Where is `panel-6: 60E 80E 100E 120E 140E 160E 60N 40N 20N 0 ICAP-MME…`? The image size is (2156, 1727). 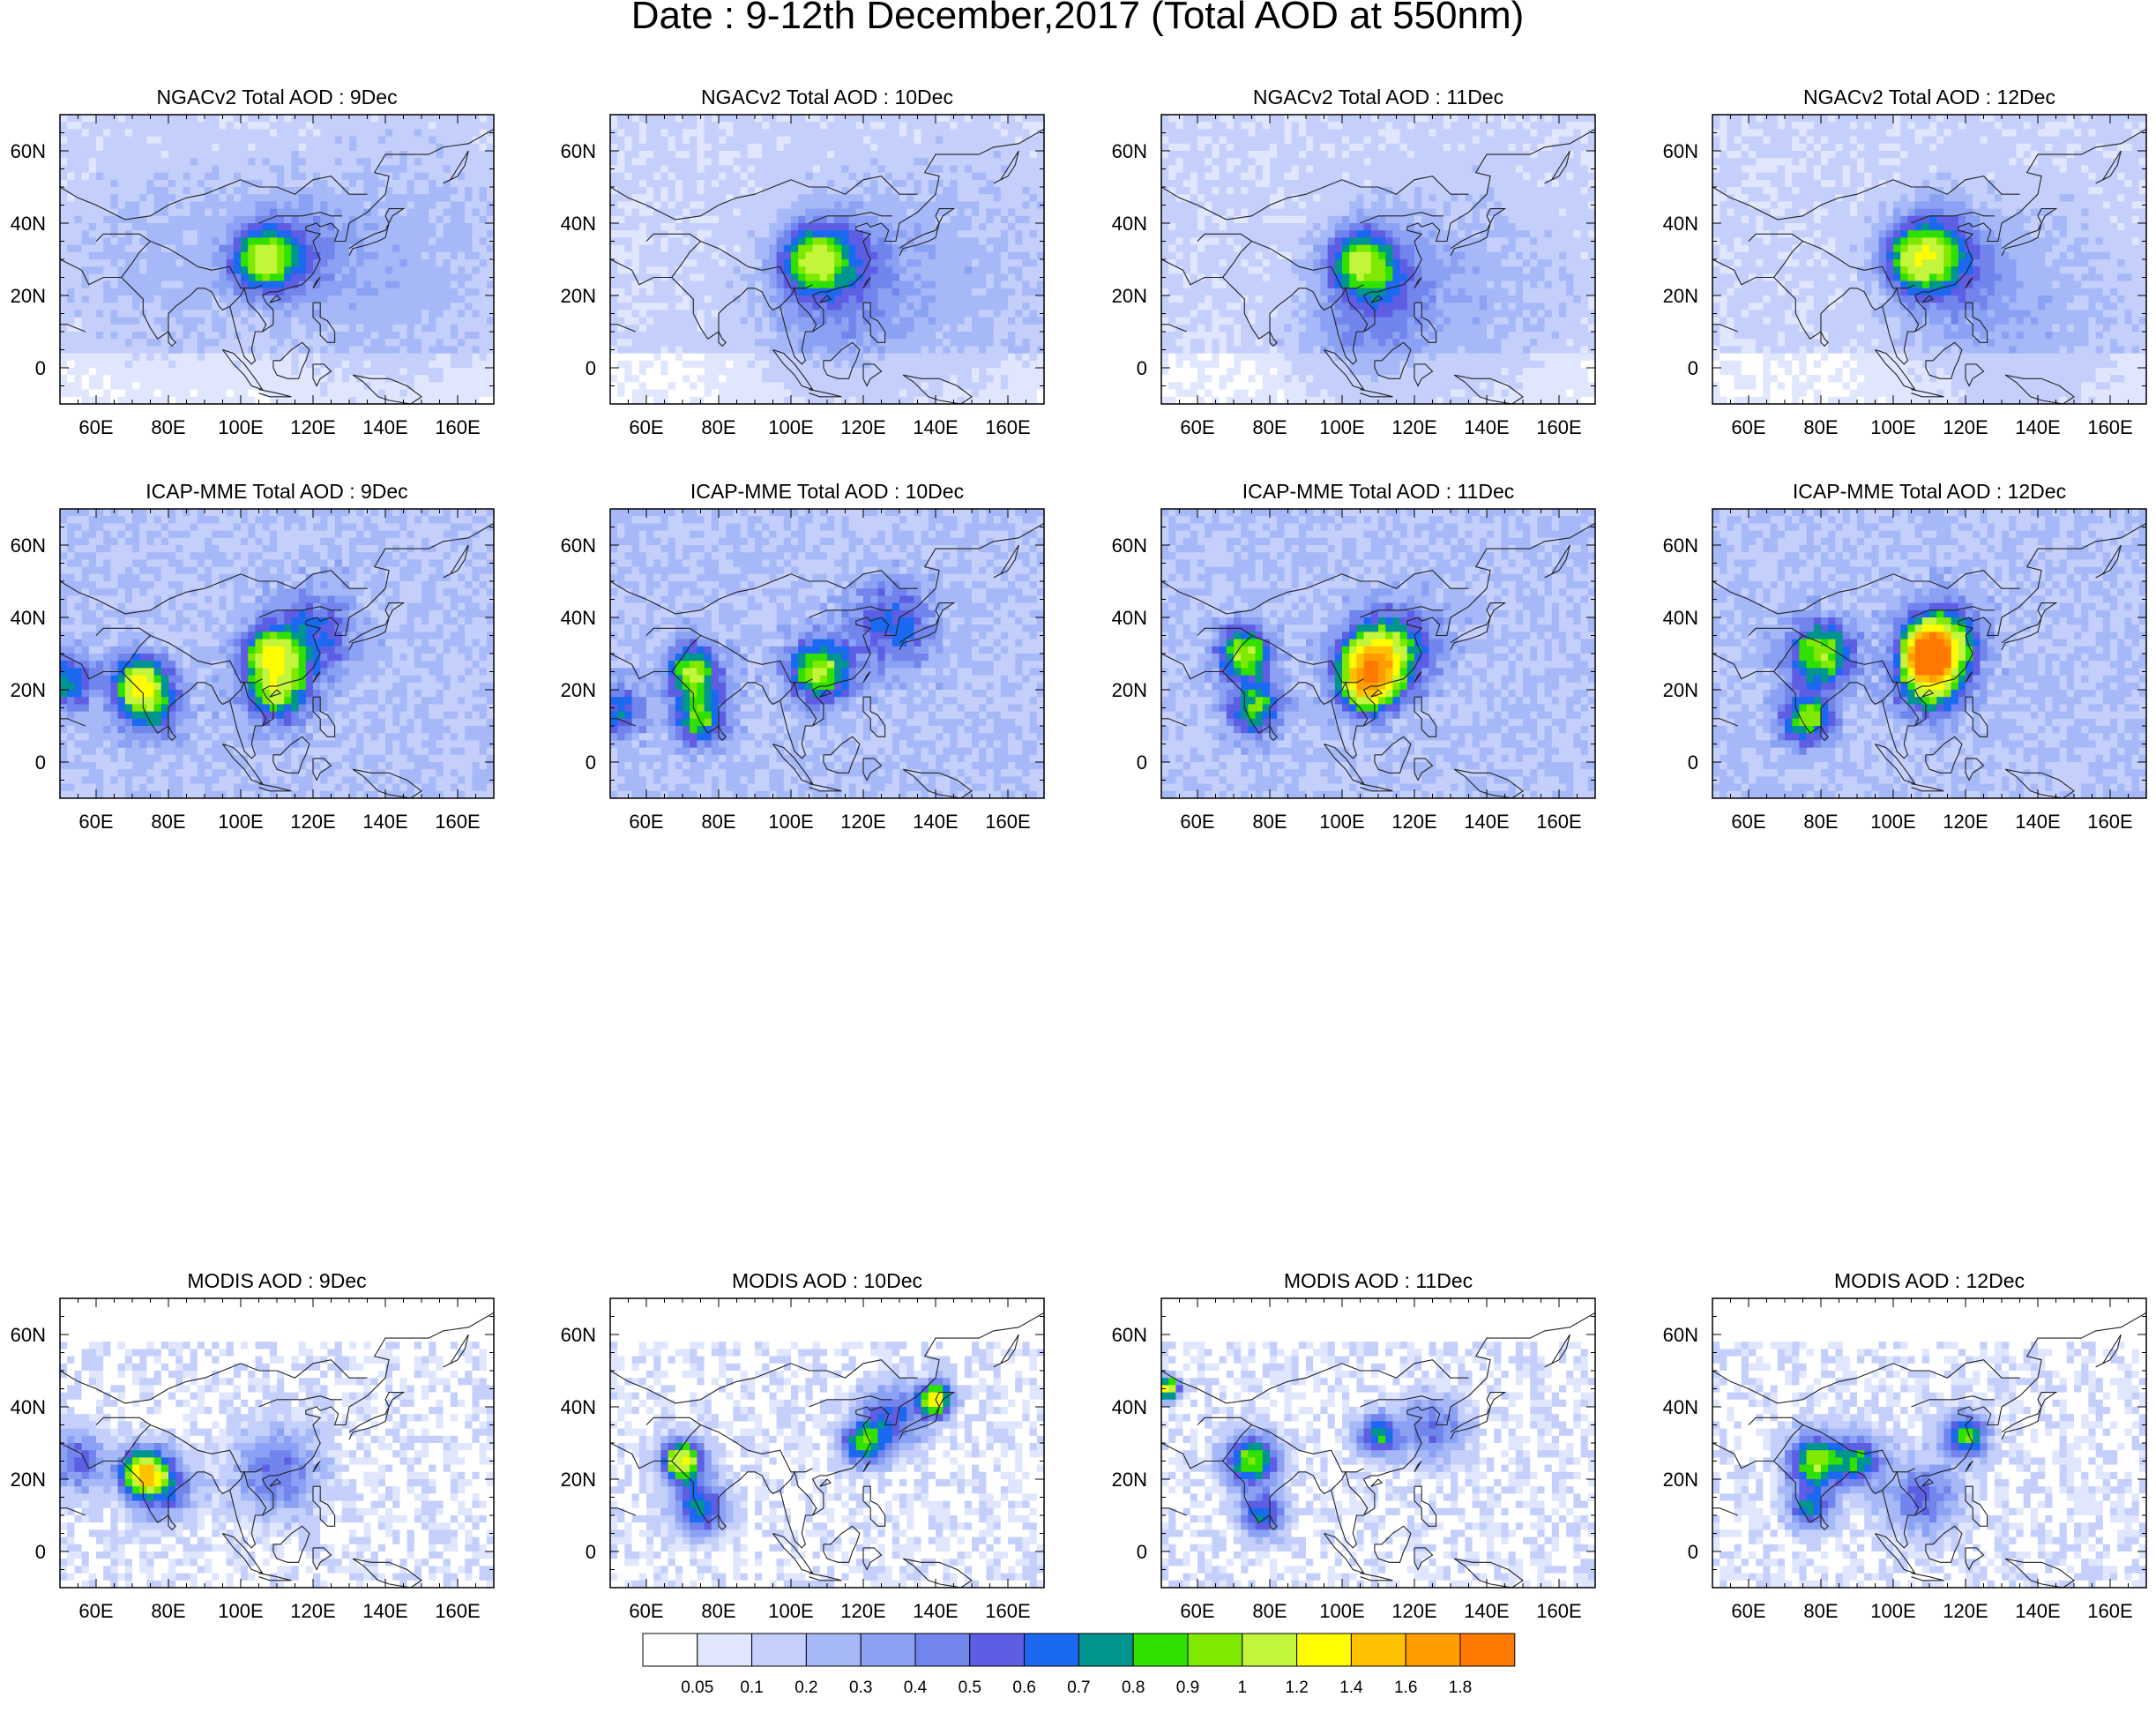
panel-6: 60E 80E 100E 120E 140E 160E 60N 40N 20N 0 ICAP-MME… is located at coordinates (803, 656).